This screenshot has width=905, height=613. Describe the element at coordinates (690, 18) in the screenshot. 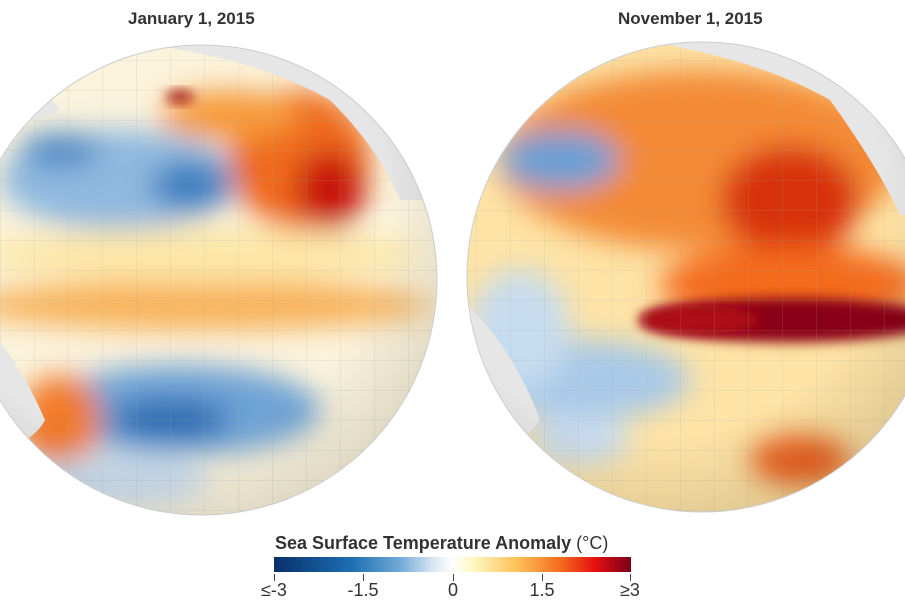

I see `panel-title-november: November 1, 2015` at that location.